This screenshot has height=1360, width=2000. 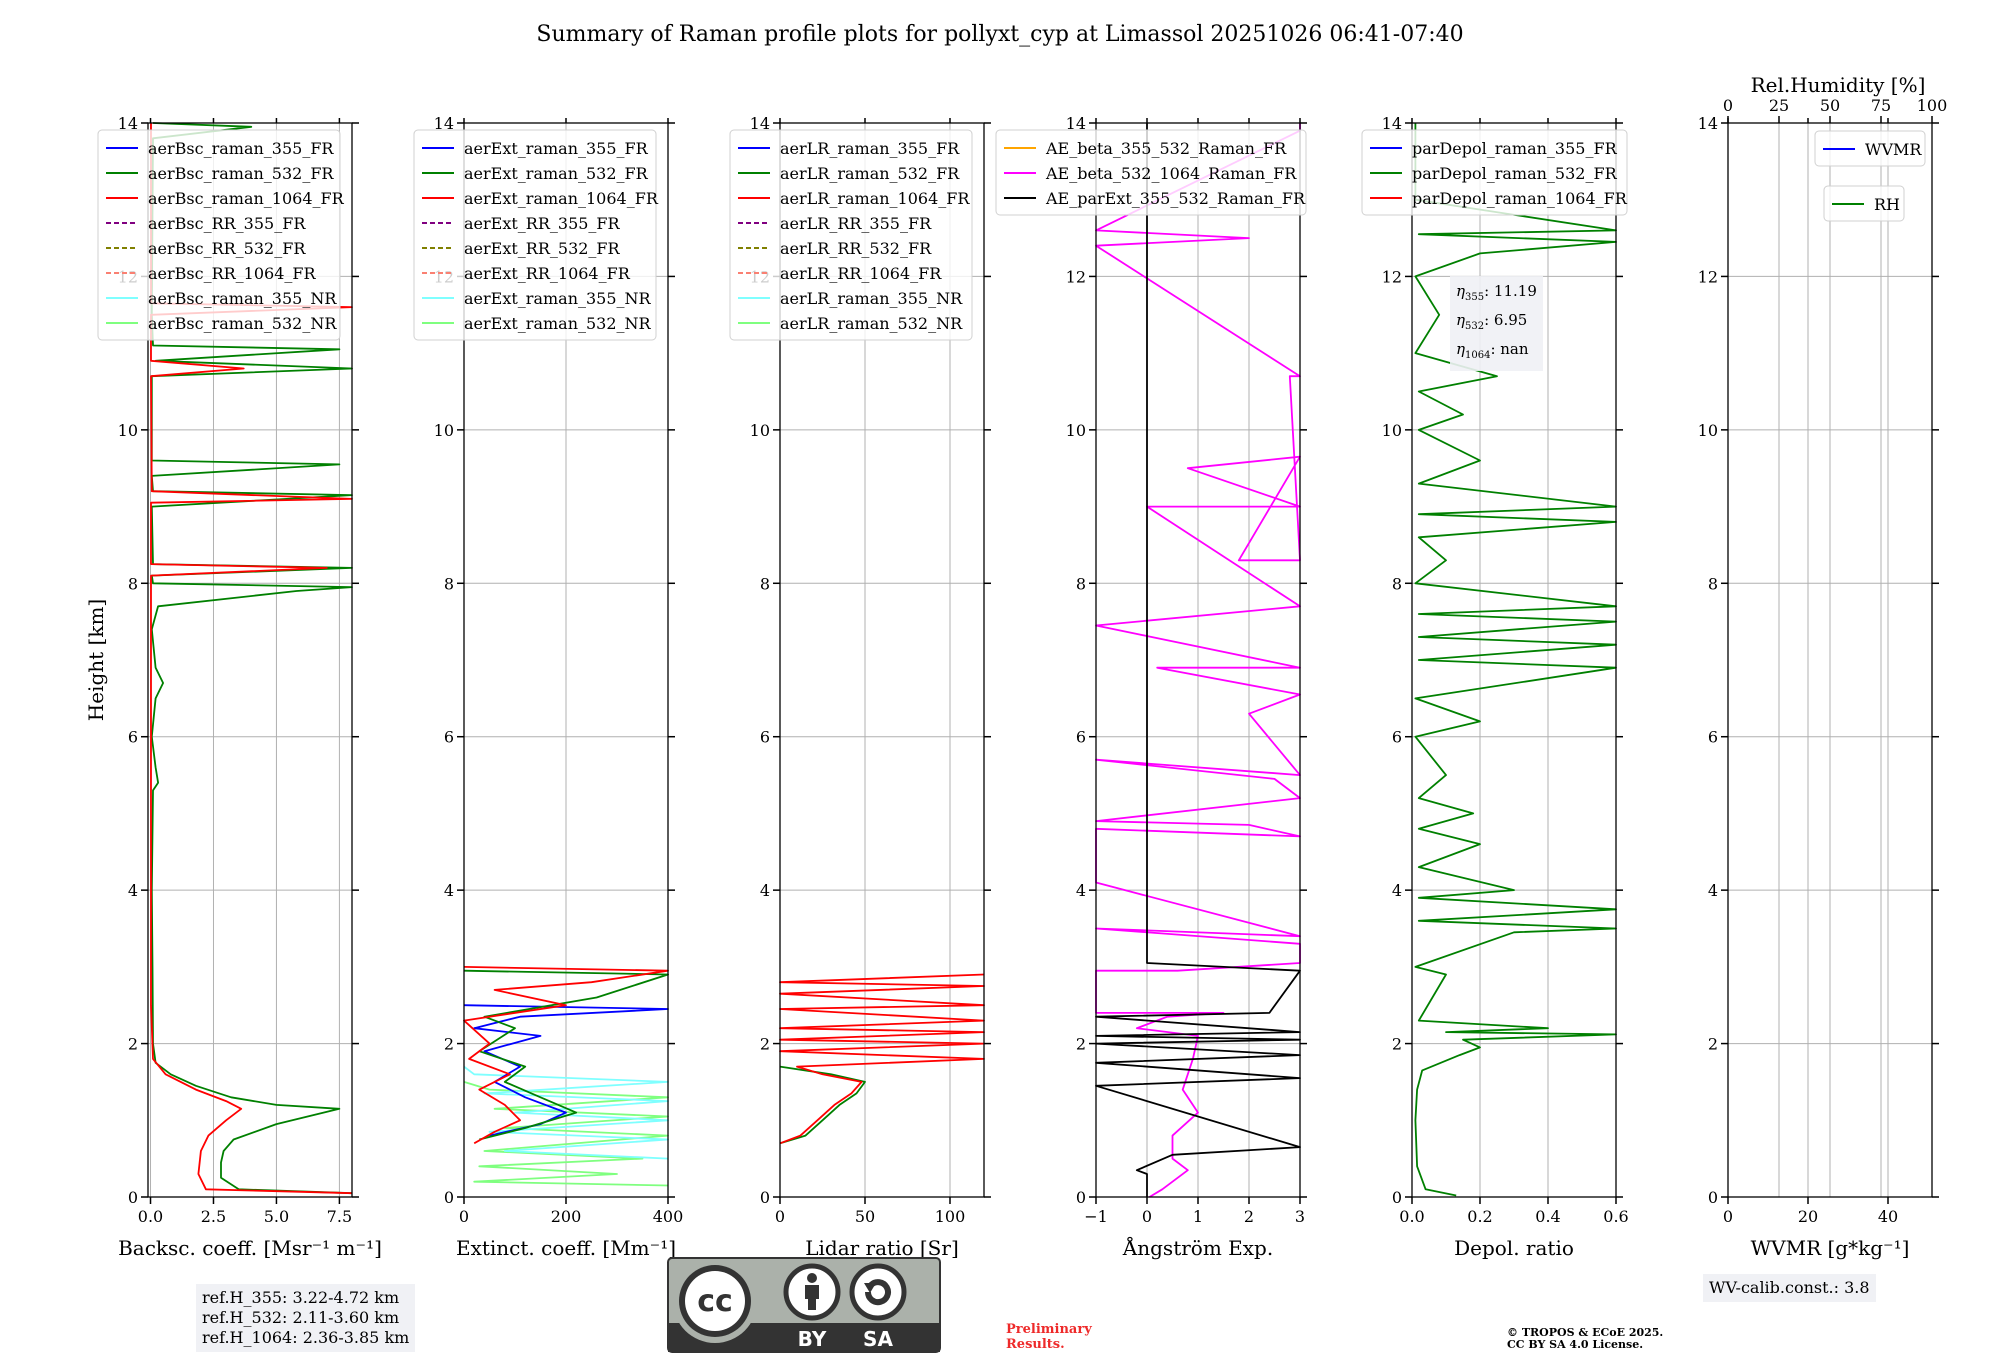 What do you see at coordinates (306, 1337) in the screenshot?
I see `ref-height-1064: ref.H_1064: 2.36-3.85 km` at bounding box center [306, 1337].